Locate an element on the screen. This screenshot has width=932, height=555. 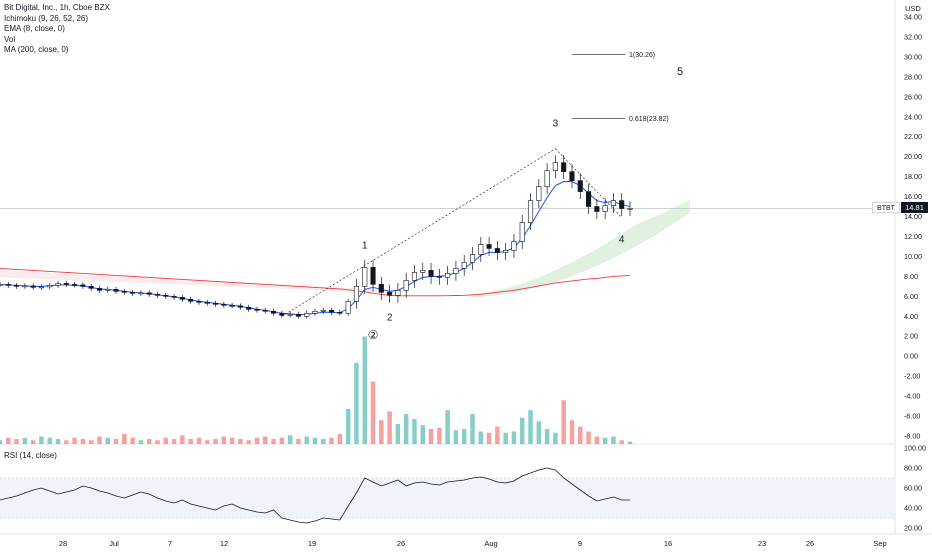
time-tick-label: 9 is located at coordinates (580, 543).